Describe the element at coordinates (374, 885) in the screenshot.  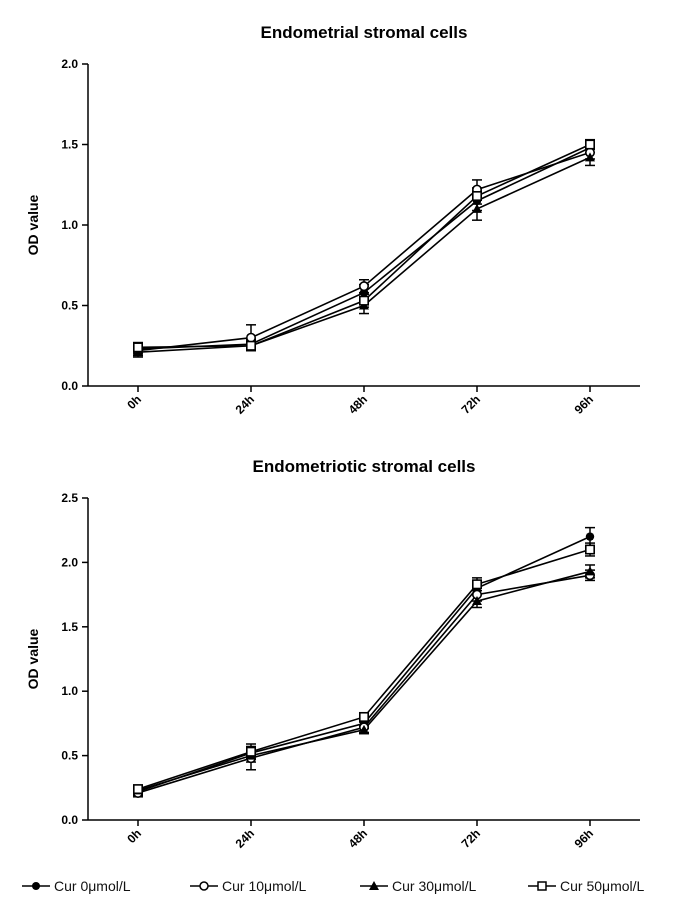
I see `legend-marker-filled-triangle` at that location.